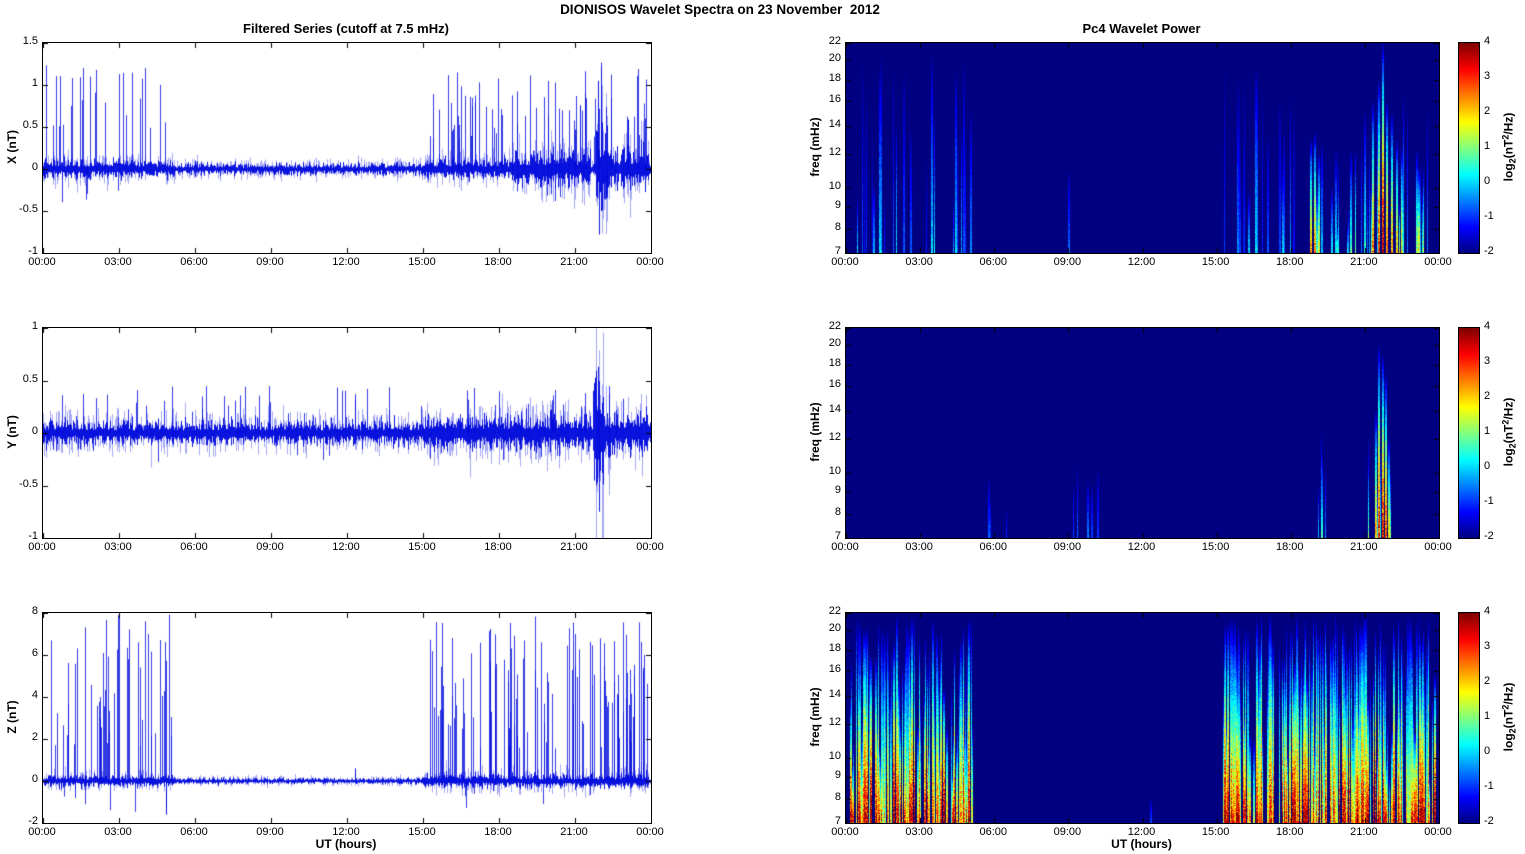  What do you see at coordinates (12, 432) in the screenshot?
I see `y-axis-label: Y (nT)` at bounding box center [12, 432].